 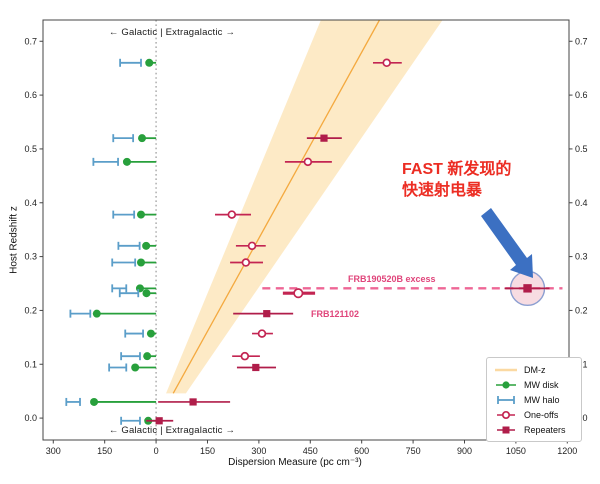 I want to click on x-axis-label: Dispersion Measure (pc cm⁻³), so click(x=295, y=462).